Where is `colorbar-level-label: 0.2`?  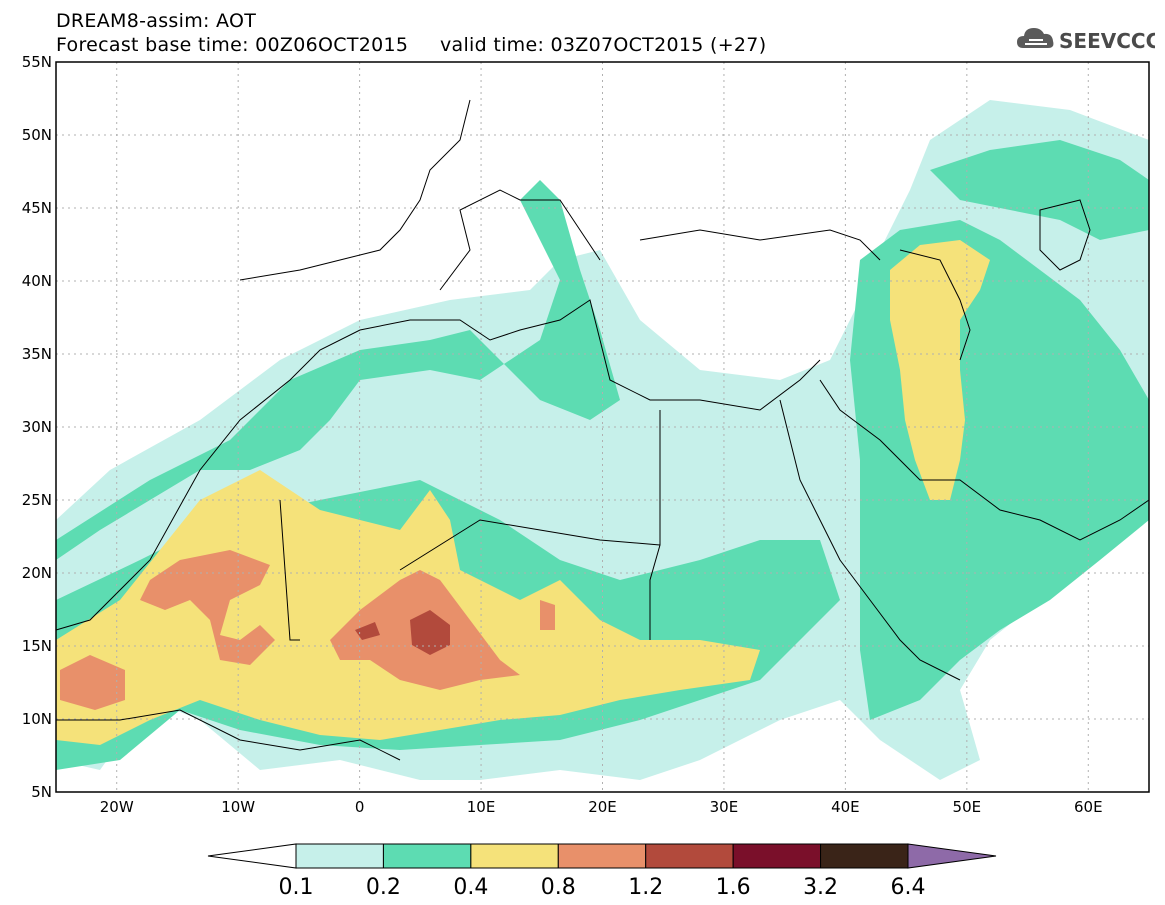
colorbar-level-label: 0.2 is located at coordinates (383, 887).